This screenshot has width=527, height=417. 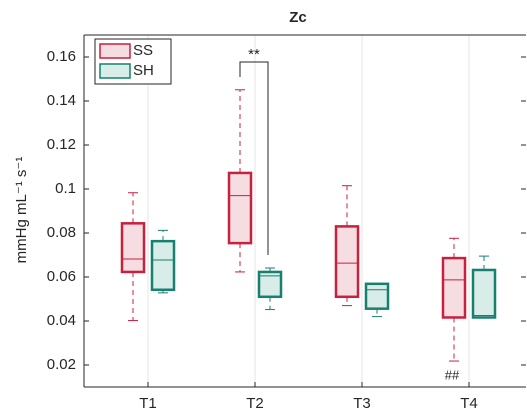 I want to click on y-axis-label: mmHg mL⁻¹ s⁻¹, so click(x=21, y=210).